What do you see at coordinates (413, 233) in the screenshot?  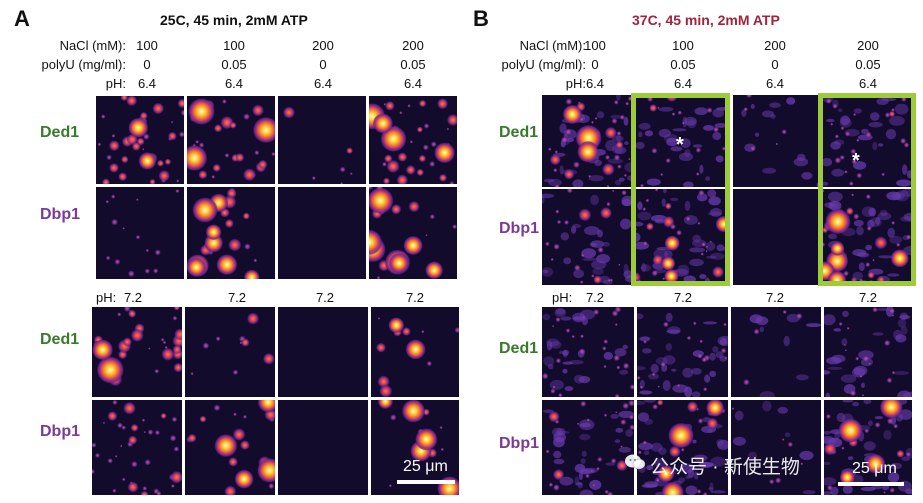 I see `micrograph-a-dbp1-ph64-c4` at bounding box center [413, 233].